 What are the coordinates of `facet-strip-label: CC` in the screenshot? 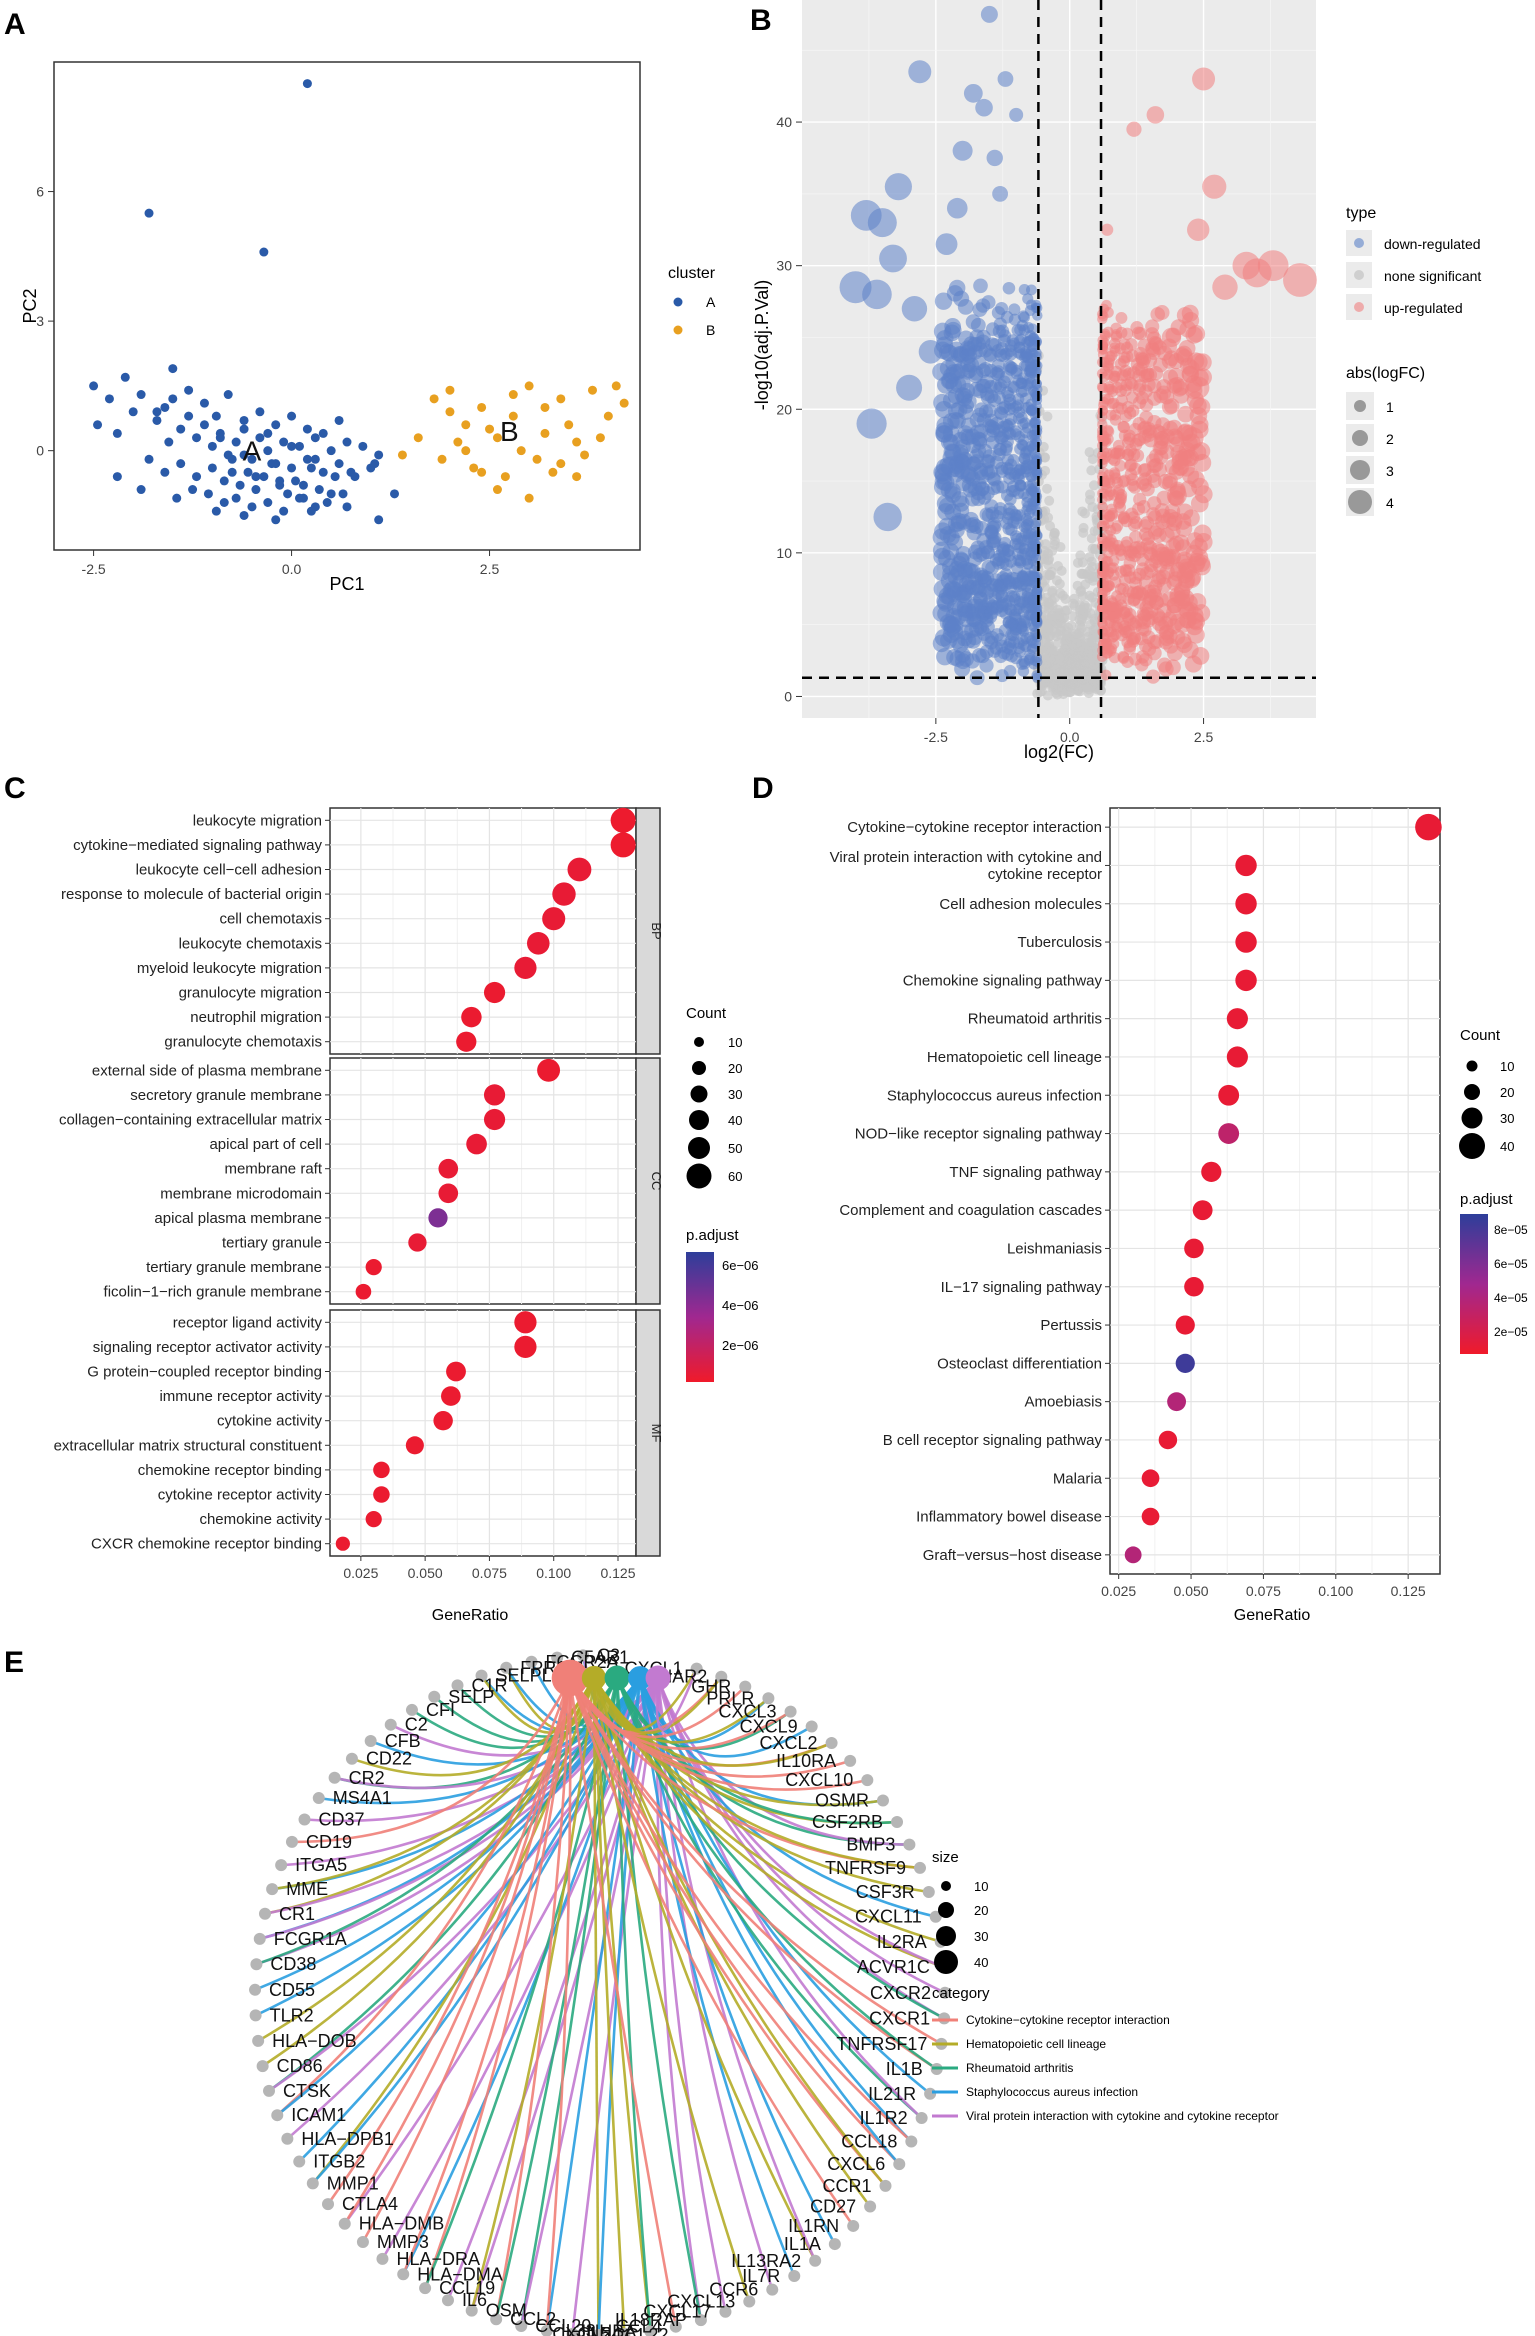 It's located at (656, 1181).